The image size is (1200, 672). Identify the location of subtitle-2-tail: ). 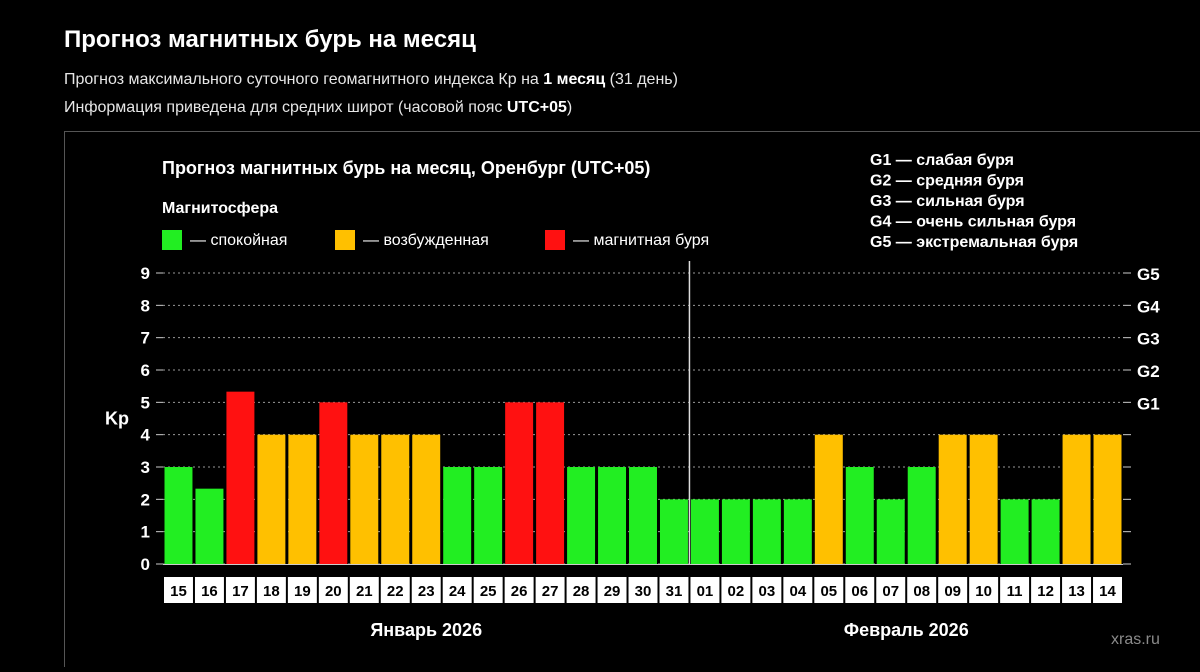
(569, 107).